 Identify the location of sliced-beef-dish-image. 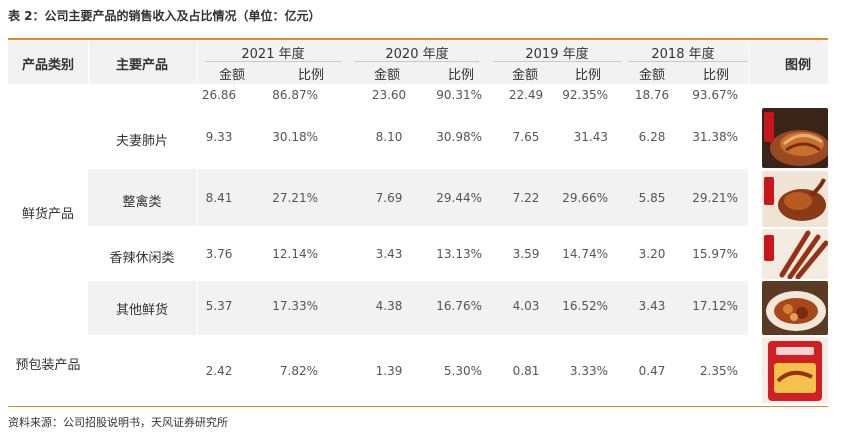
(795, 138).